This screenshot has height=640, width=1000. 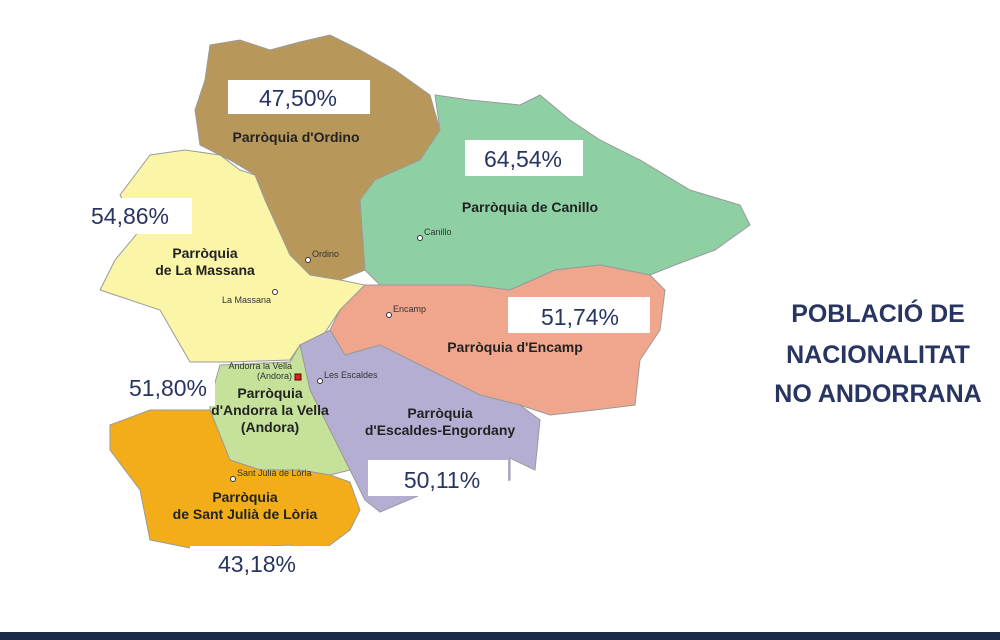 What do you see at coordinates (295, 137) in the screenshot?
I see `parish-name: Parròquia d'Ordino` at bounding box center [295, 137].